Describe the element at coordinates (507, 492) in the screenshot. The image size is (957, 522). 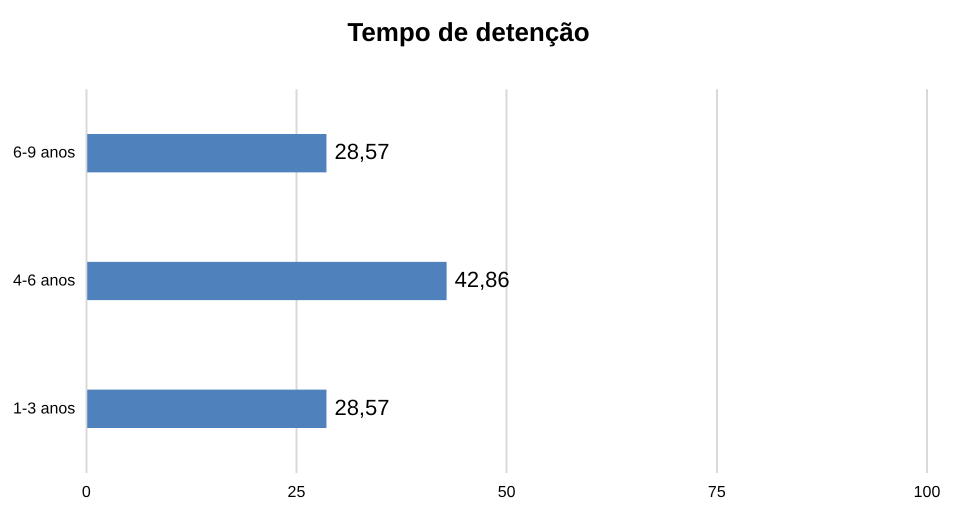
I see `x-tick-label: 50` at that location.